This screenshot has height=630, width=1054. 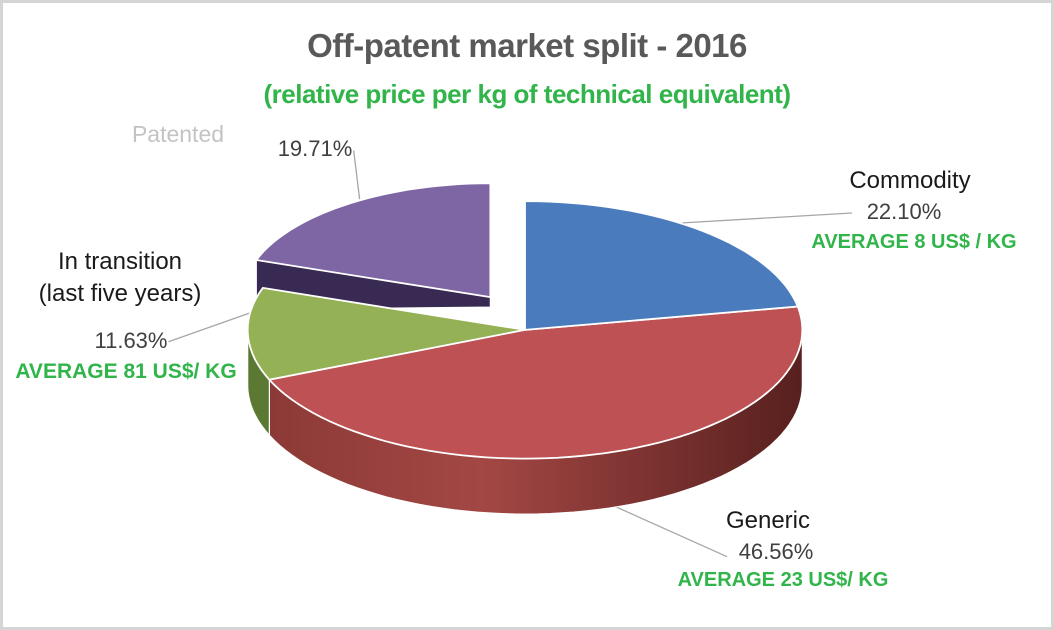 I want to click on label-generic: Generic, so click(x=768, y=520).